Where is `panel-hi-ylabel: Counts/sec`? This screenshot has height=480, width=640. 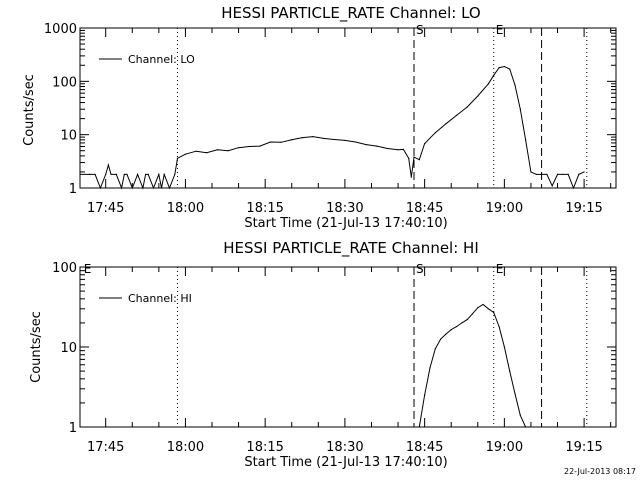
panel-hi-ylabel: Counts/sec is located at coordinates (36, 347).